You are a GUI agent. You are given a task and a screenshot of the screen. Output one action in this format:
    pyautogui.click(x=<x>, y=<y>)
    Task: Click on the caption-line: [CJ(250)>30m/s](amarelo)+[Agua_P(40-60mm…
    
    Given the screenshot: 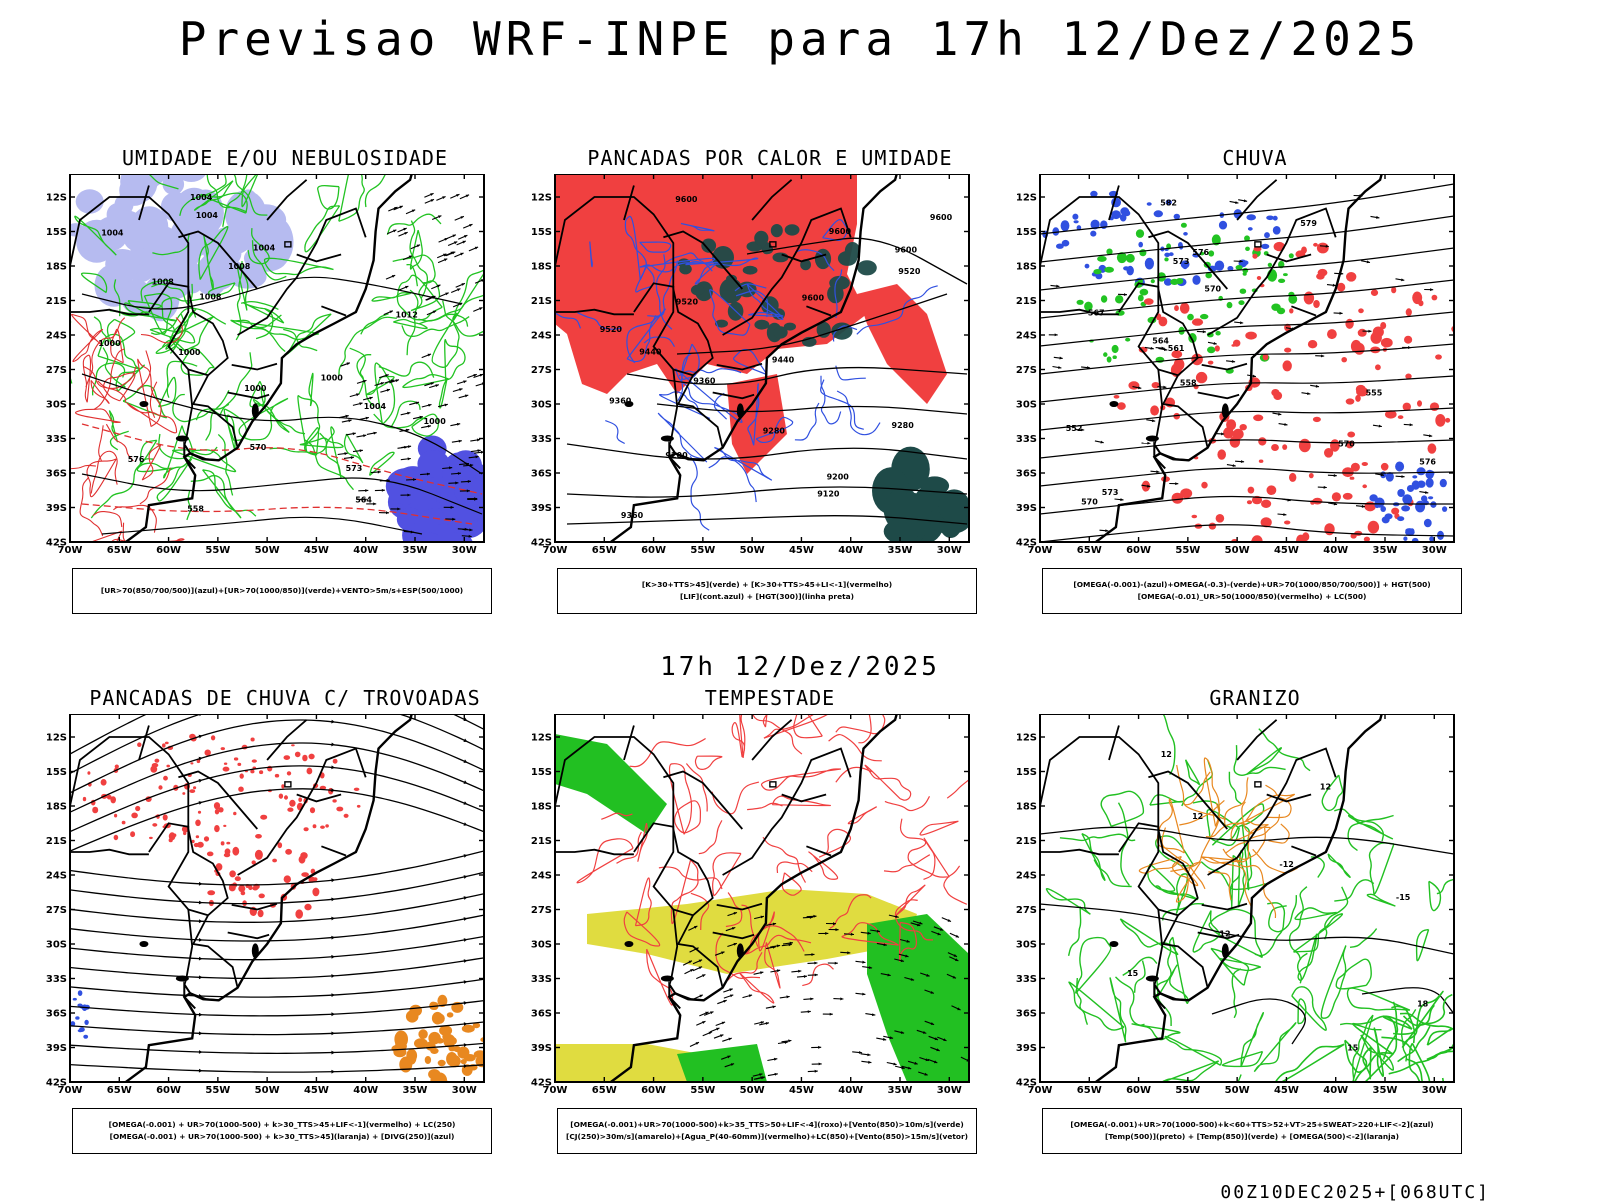 What is the action you would take?
    pyautogui.click(x=767, y=1137)
    